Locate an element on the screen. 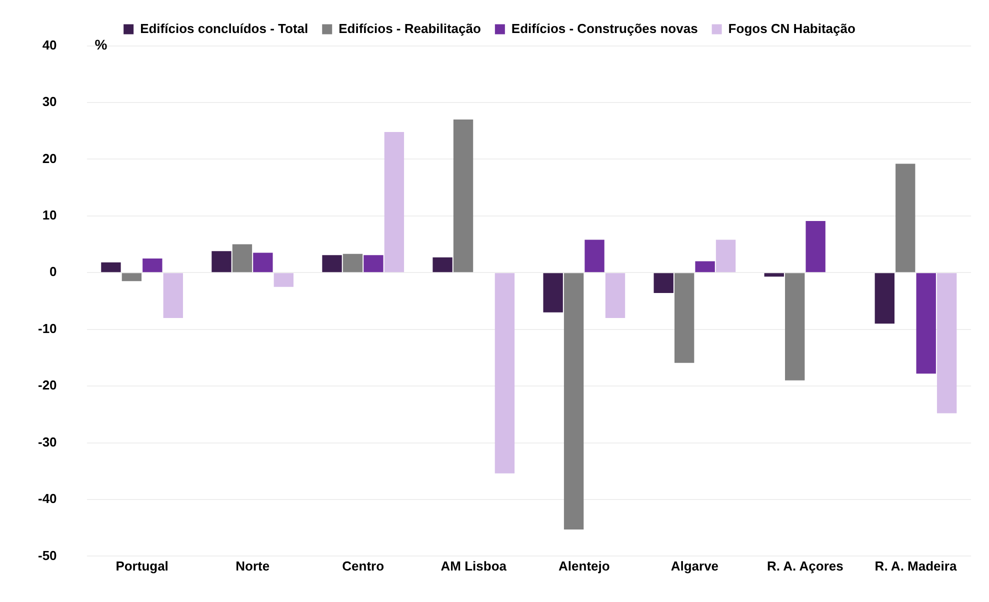 Image resolution: width=989 pixels, height=602 pixels. x-tick-label: Centro is located at coordinates (363, 566).